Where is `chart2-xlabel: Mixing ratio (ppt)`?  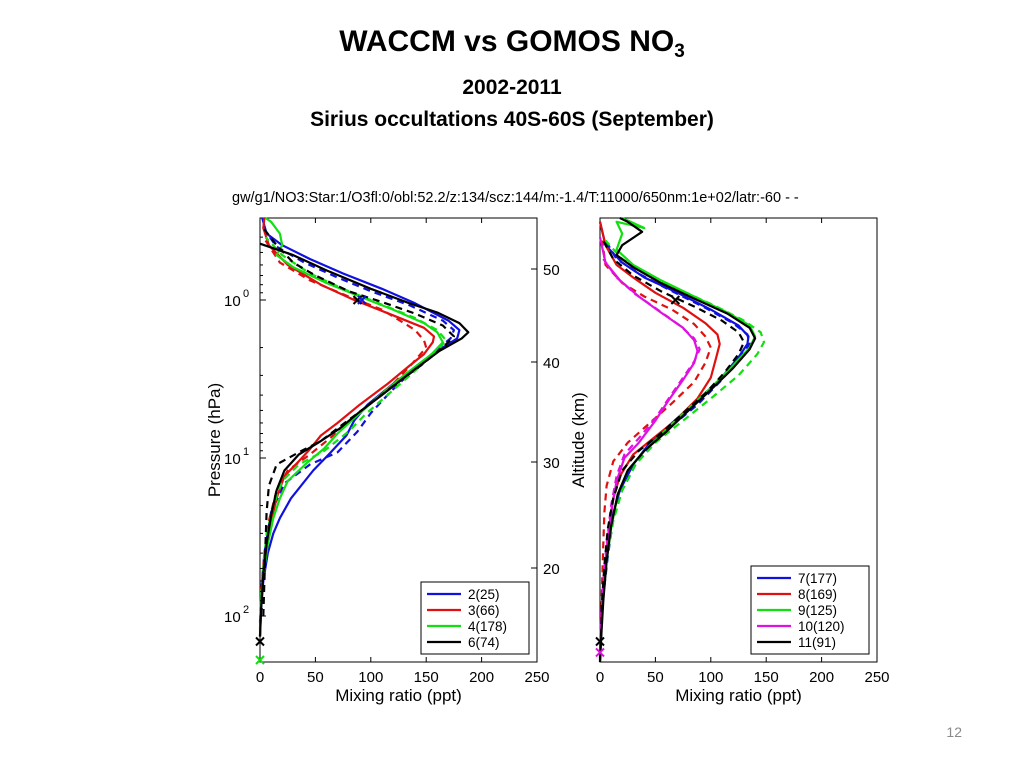 chart2-xlabel: Mixing ratio (ppt) is located at coordinates (738, 695).